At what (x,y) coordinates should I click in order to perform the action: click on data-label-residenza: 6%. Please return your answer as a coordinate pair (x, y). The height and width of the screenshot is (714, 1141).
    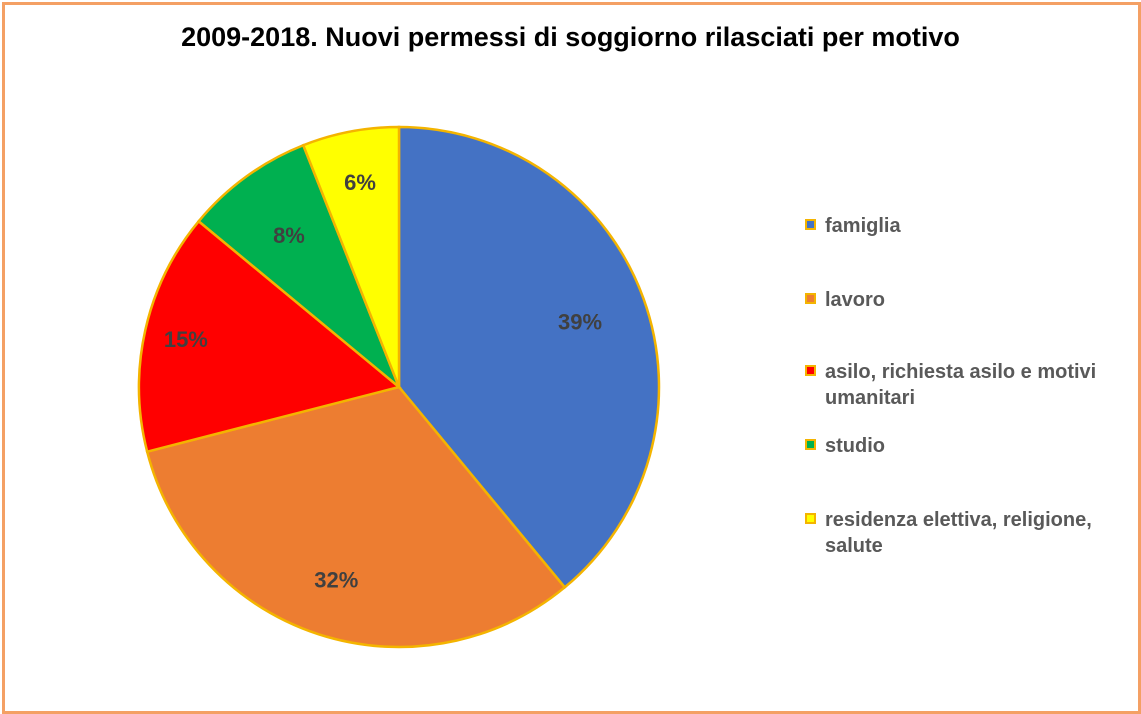
    Looking at the image, I should click on (360, 182).